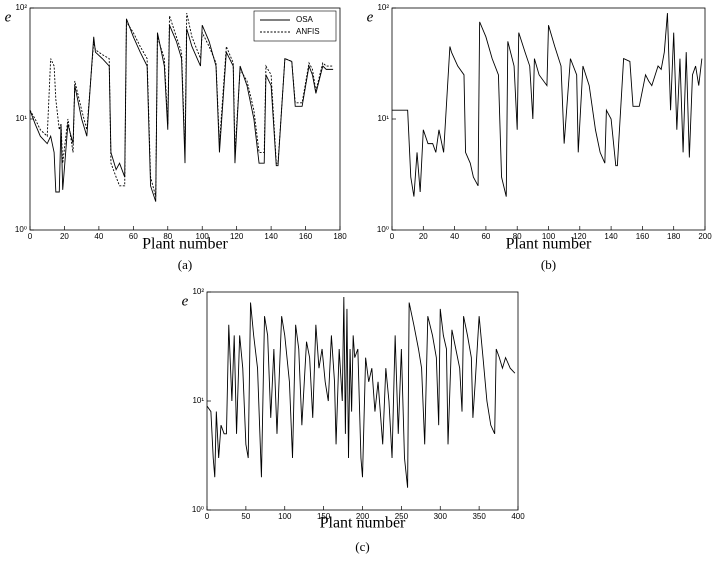 The width and height of the screenshot is (720, 561). I want to click on x-tick-label: 350, so click(479, 516).